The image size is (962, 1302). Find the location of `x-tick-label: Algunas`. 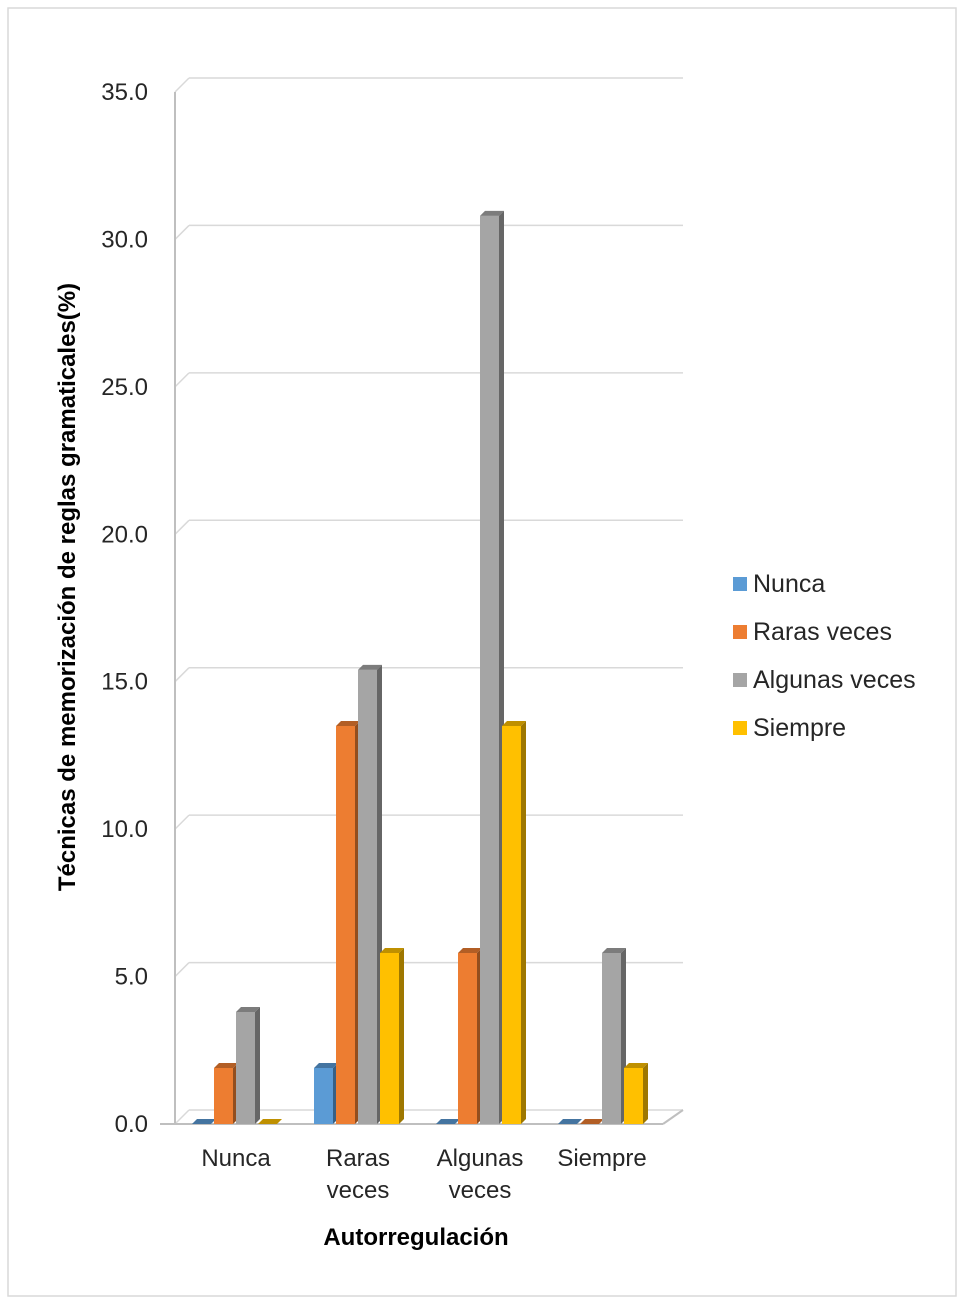

x-tick-label: Algunas is located at coordinates (480, 1158).